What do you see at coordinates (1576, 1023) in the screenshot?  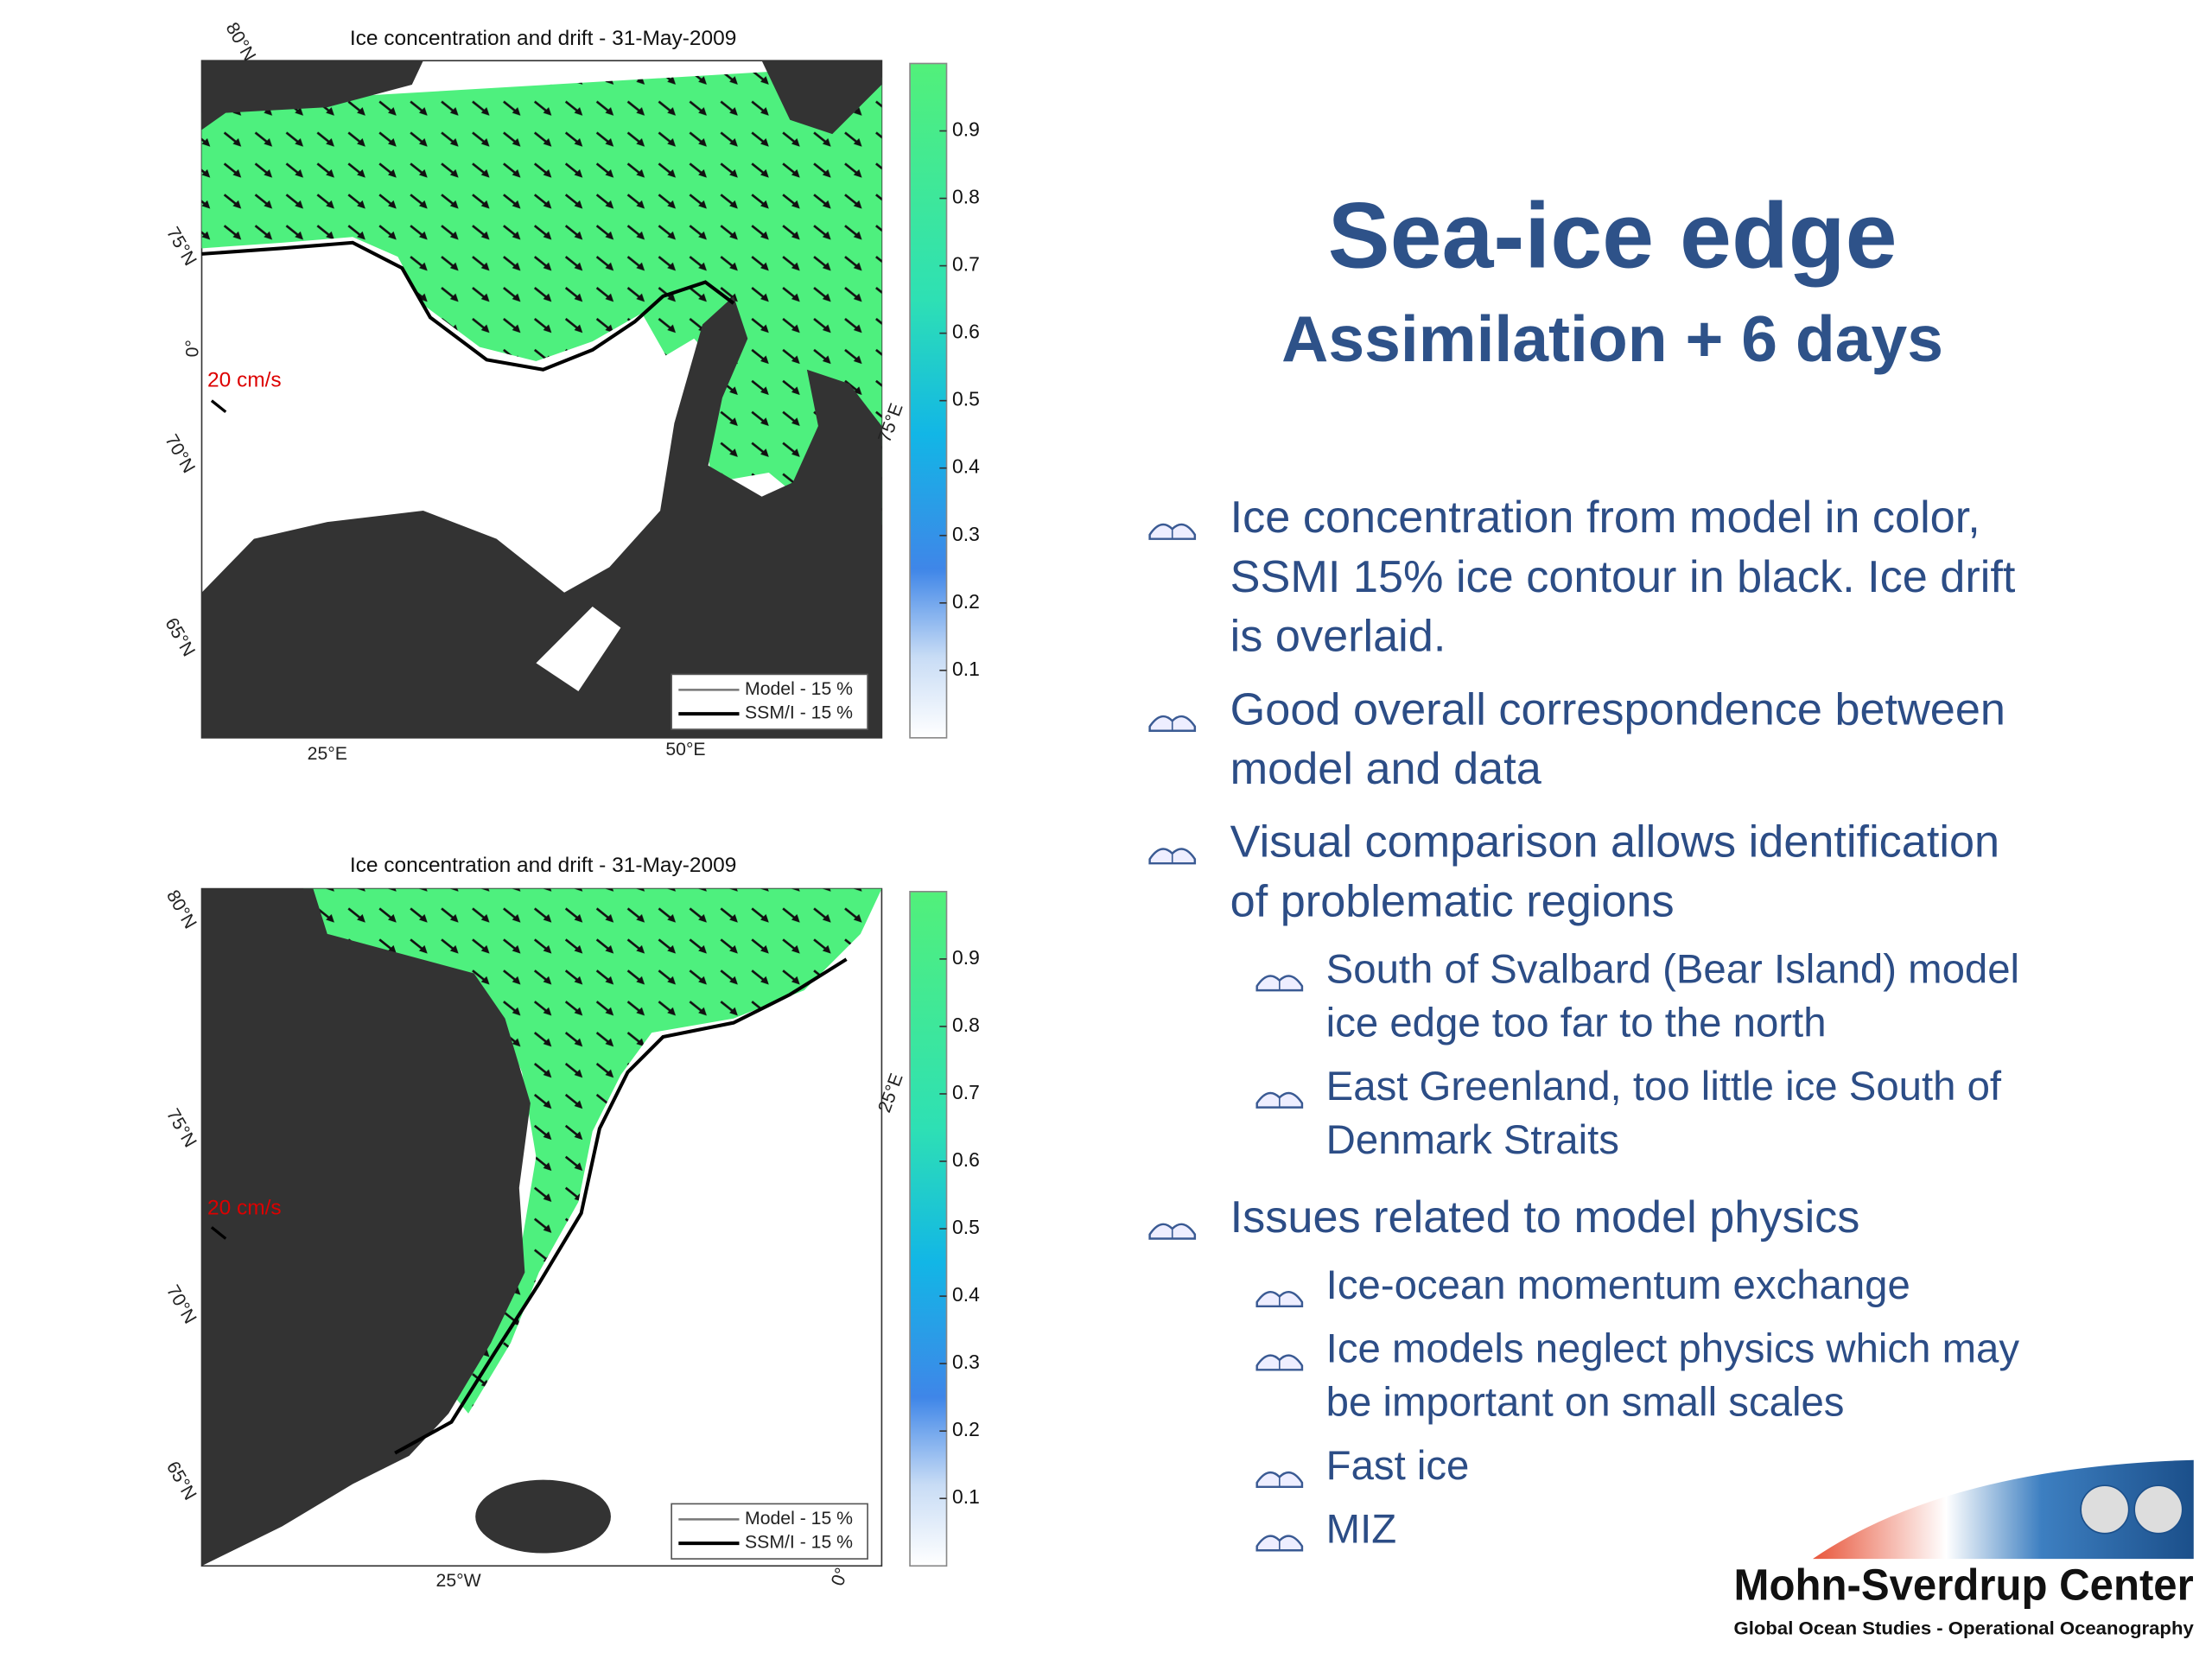 I see `sub-bullet-text: ice edge too far to the north` at bounding box center [1576, 1023].